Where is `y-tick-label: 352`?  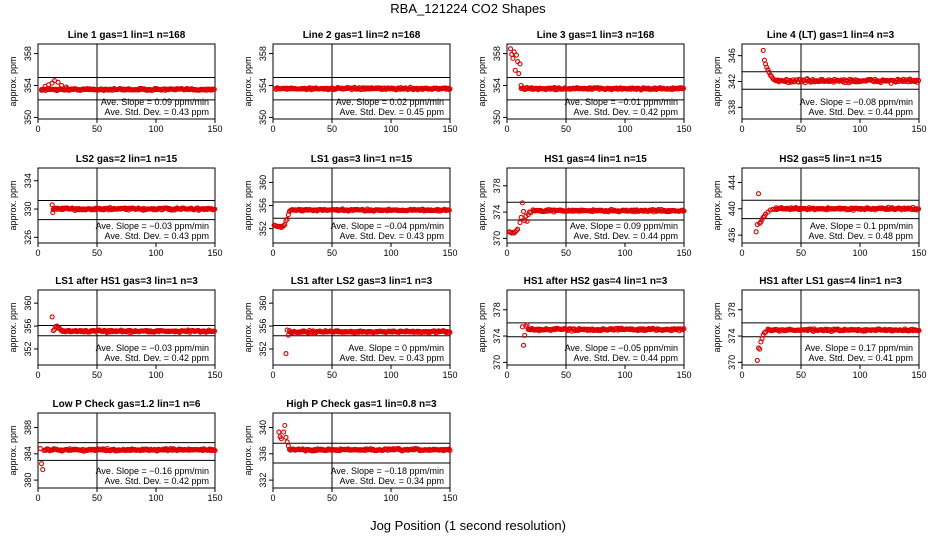
y-tick-label: 352 is located at coordinates (263, 348).